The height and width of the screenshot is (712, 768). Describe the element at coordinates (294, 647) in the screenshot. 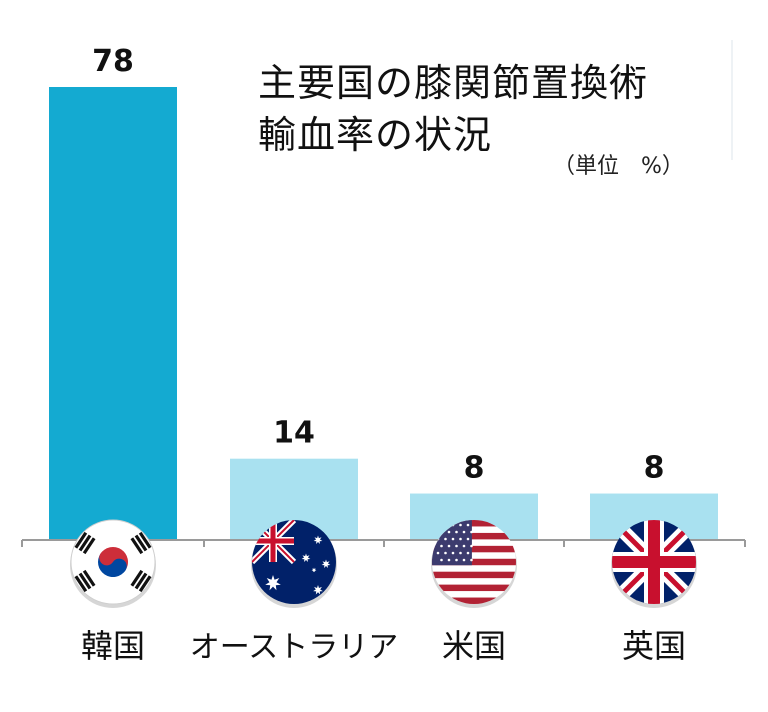

I see `category-label: オーストラリア` at that location.